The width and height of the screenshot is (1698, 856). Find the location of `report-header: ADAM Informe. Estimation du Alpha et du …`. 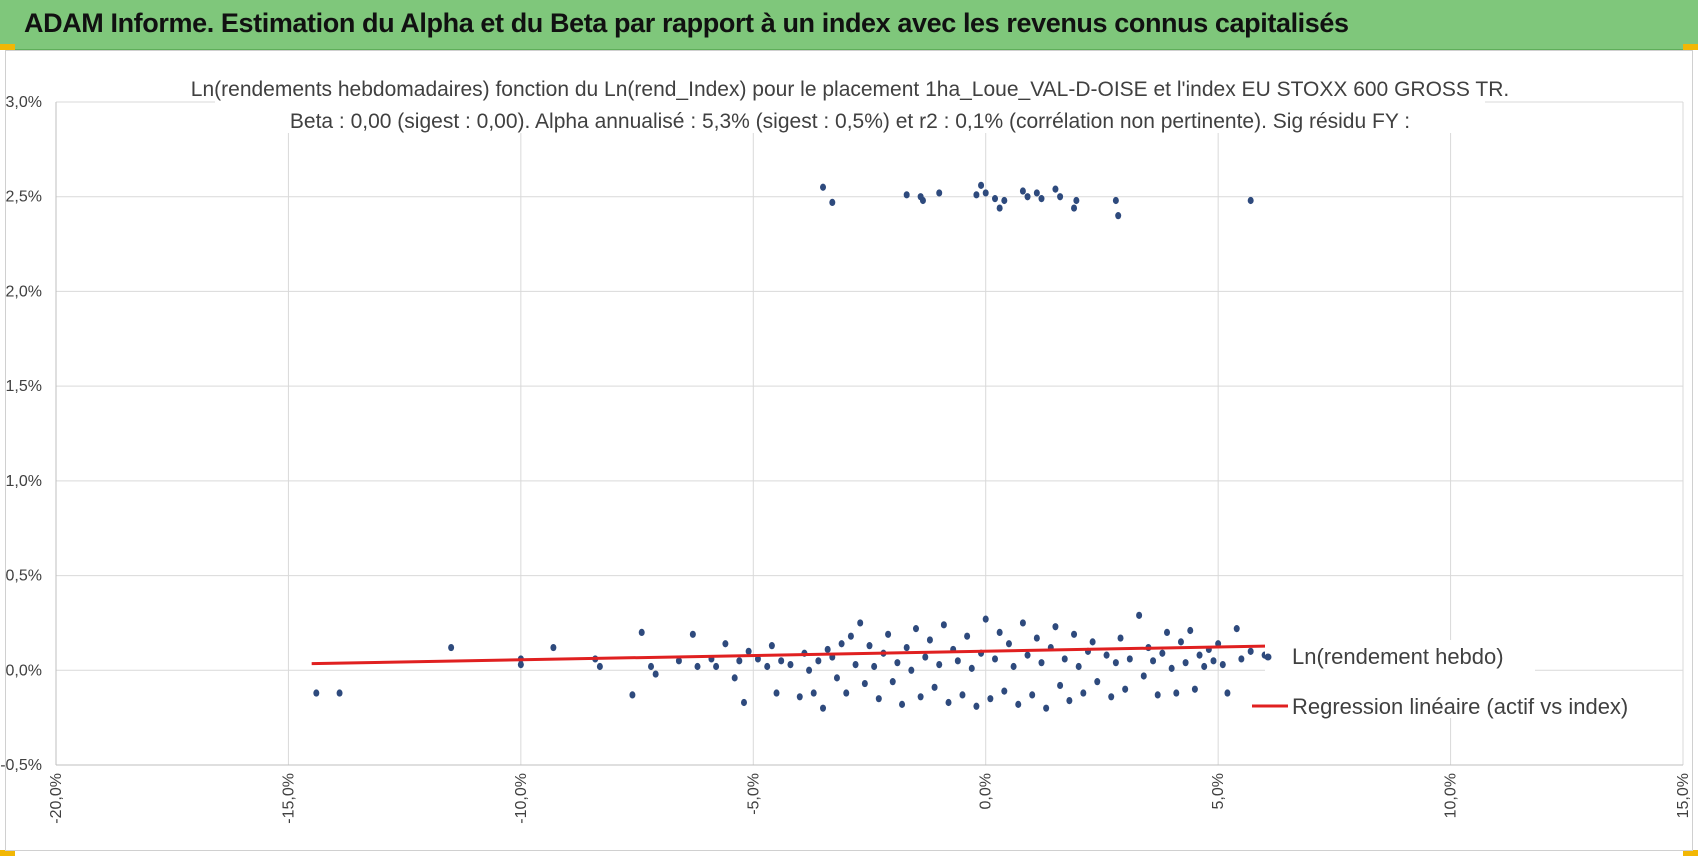

report-header: ADAM Informe. Estimation du Alpha et du … is located at coordinates (849, 25).